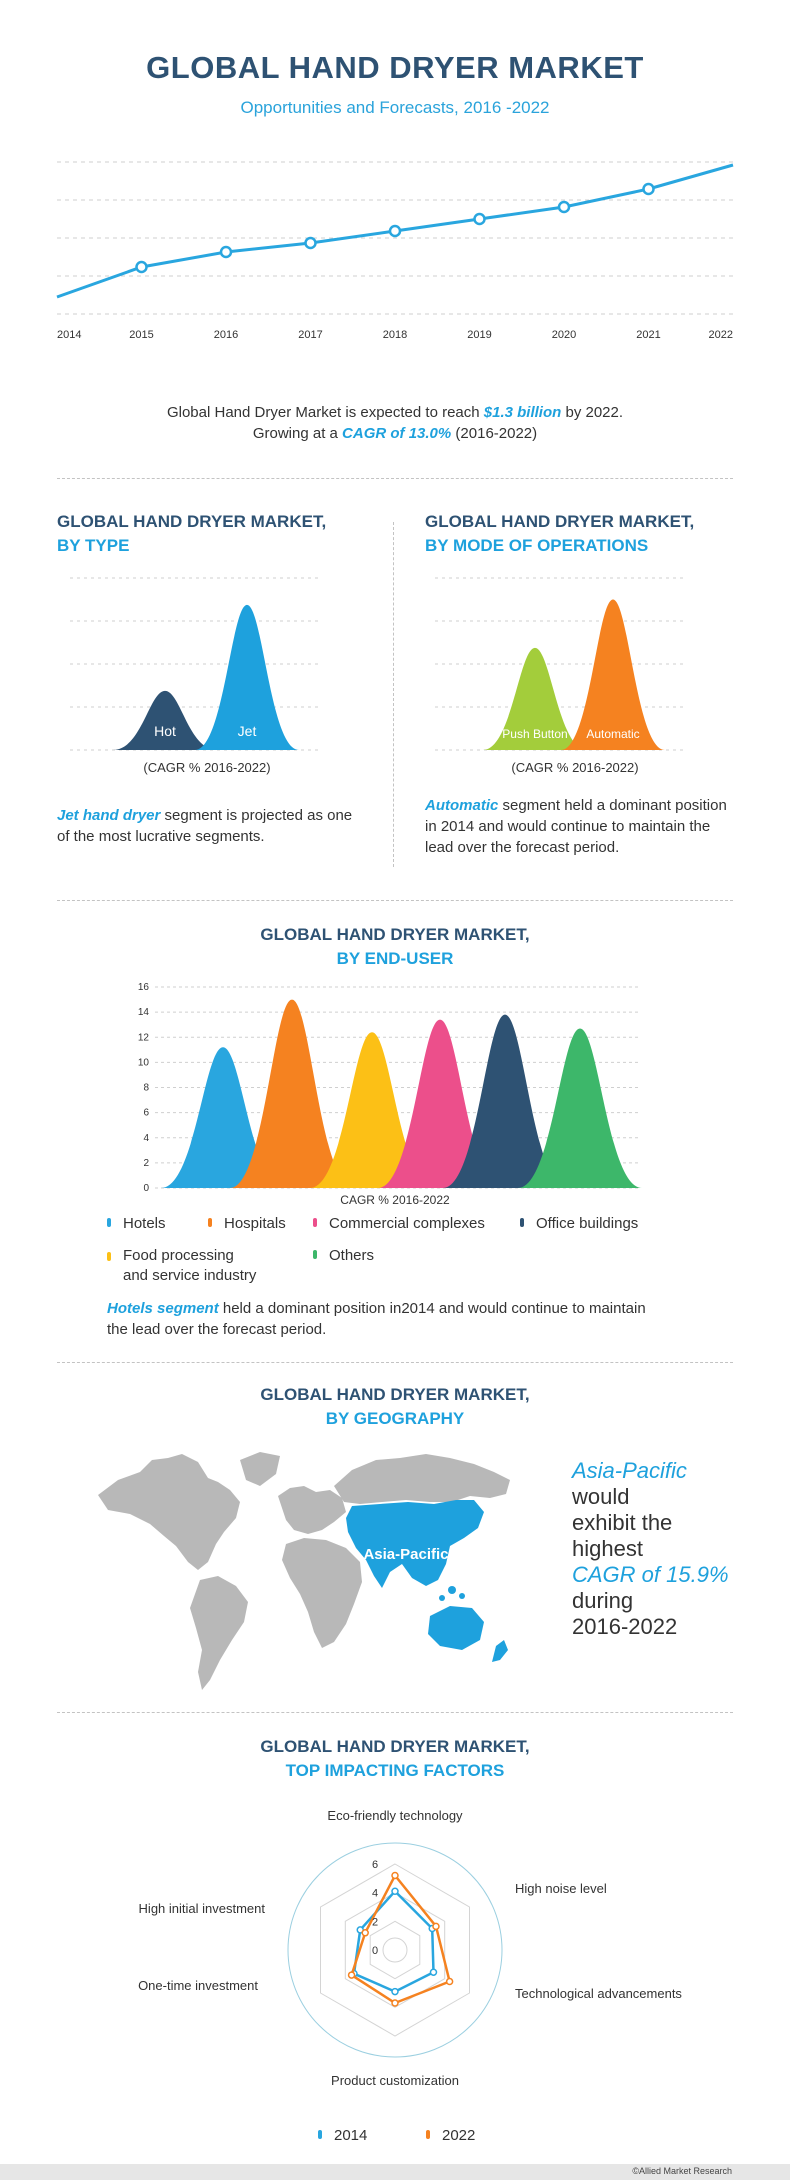  I want to click on by-type-chart: Hot Jet, so click(195, 664).